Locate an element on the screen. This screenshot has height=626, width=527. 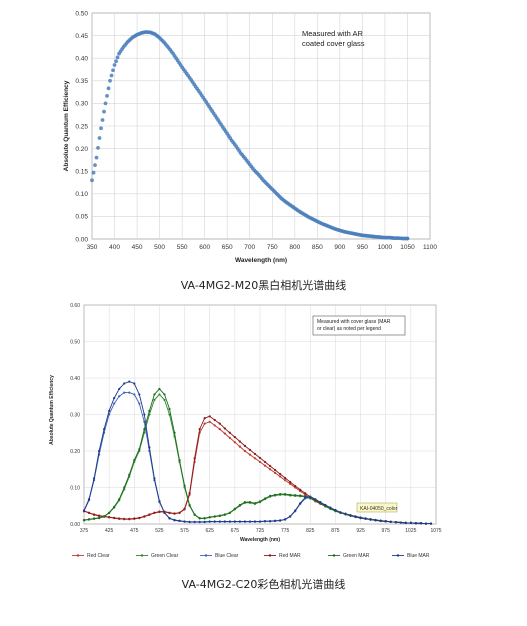
chart2-x-tick-label: 375 is located at coordinates (84, 531).